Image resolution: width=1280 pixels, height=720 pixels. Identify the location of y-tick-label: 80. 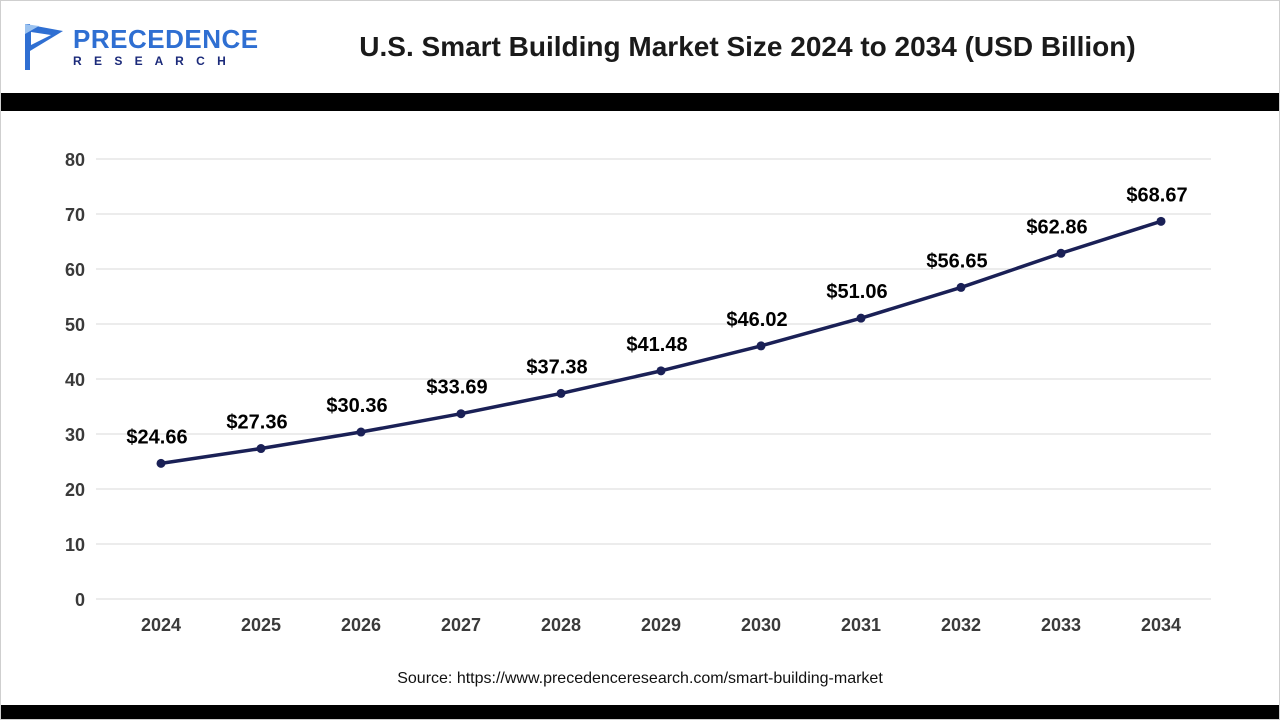
(75, 160).